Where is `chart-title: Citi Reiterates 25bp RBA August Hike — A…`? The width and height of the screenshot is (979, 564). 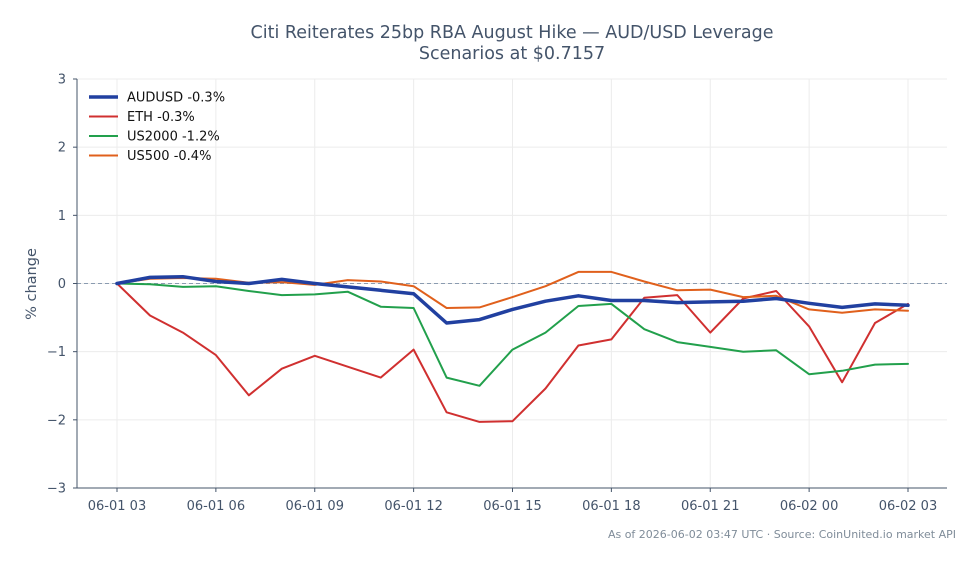
chart-title: Citi Reiterates 25bp RBA August Hike — A… is located at coordinates (512, 33).